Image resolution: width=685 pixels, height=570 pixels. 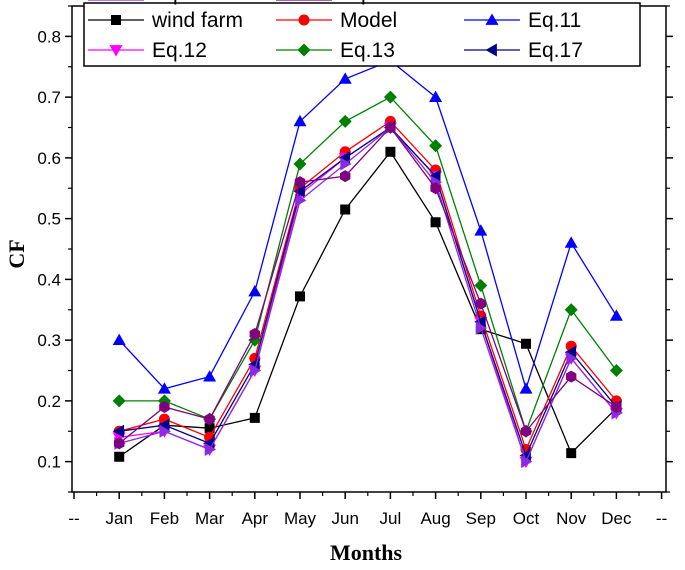 What do you see at coordinates (344, 518) in the screenshot?
I see `x-tick-label: Jun` at bounding box center [344, 518].